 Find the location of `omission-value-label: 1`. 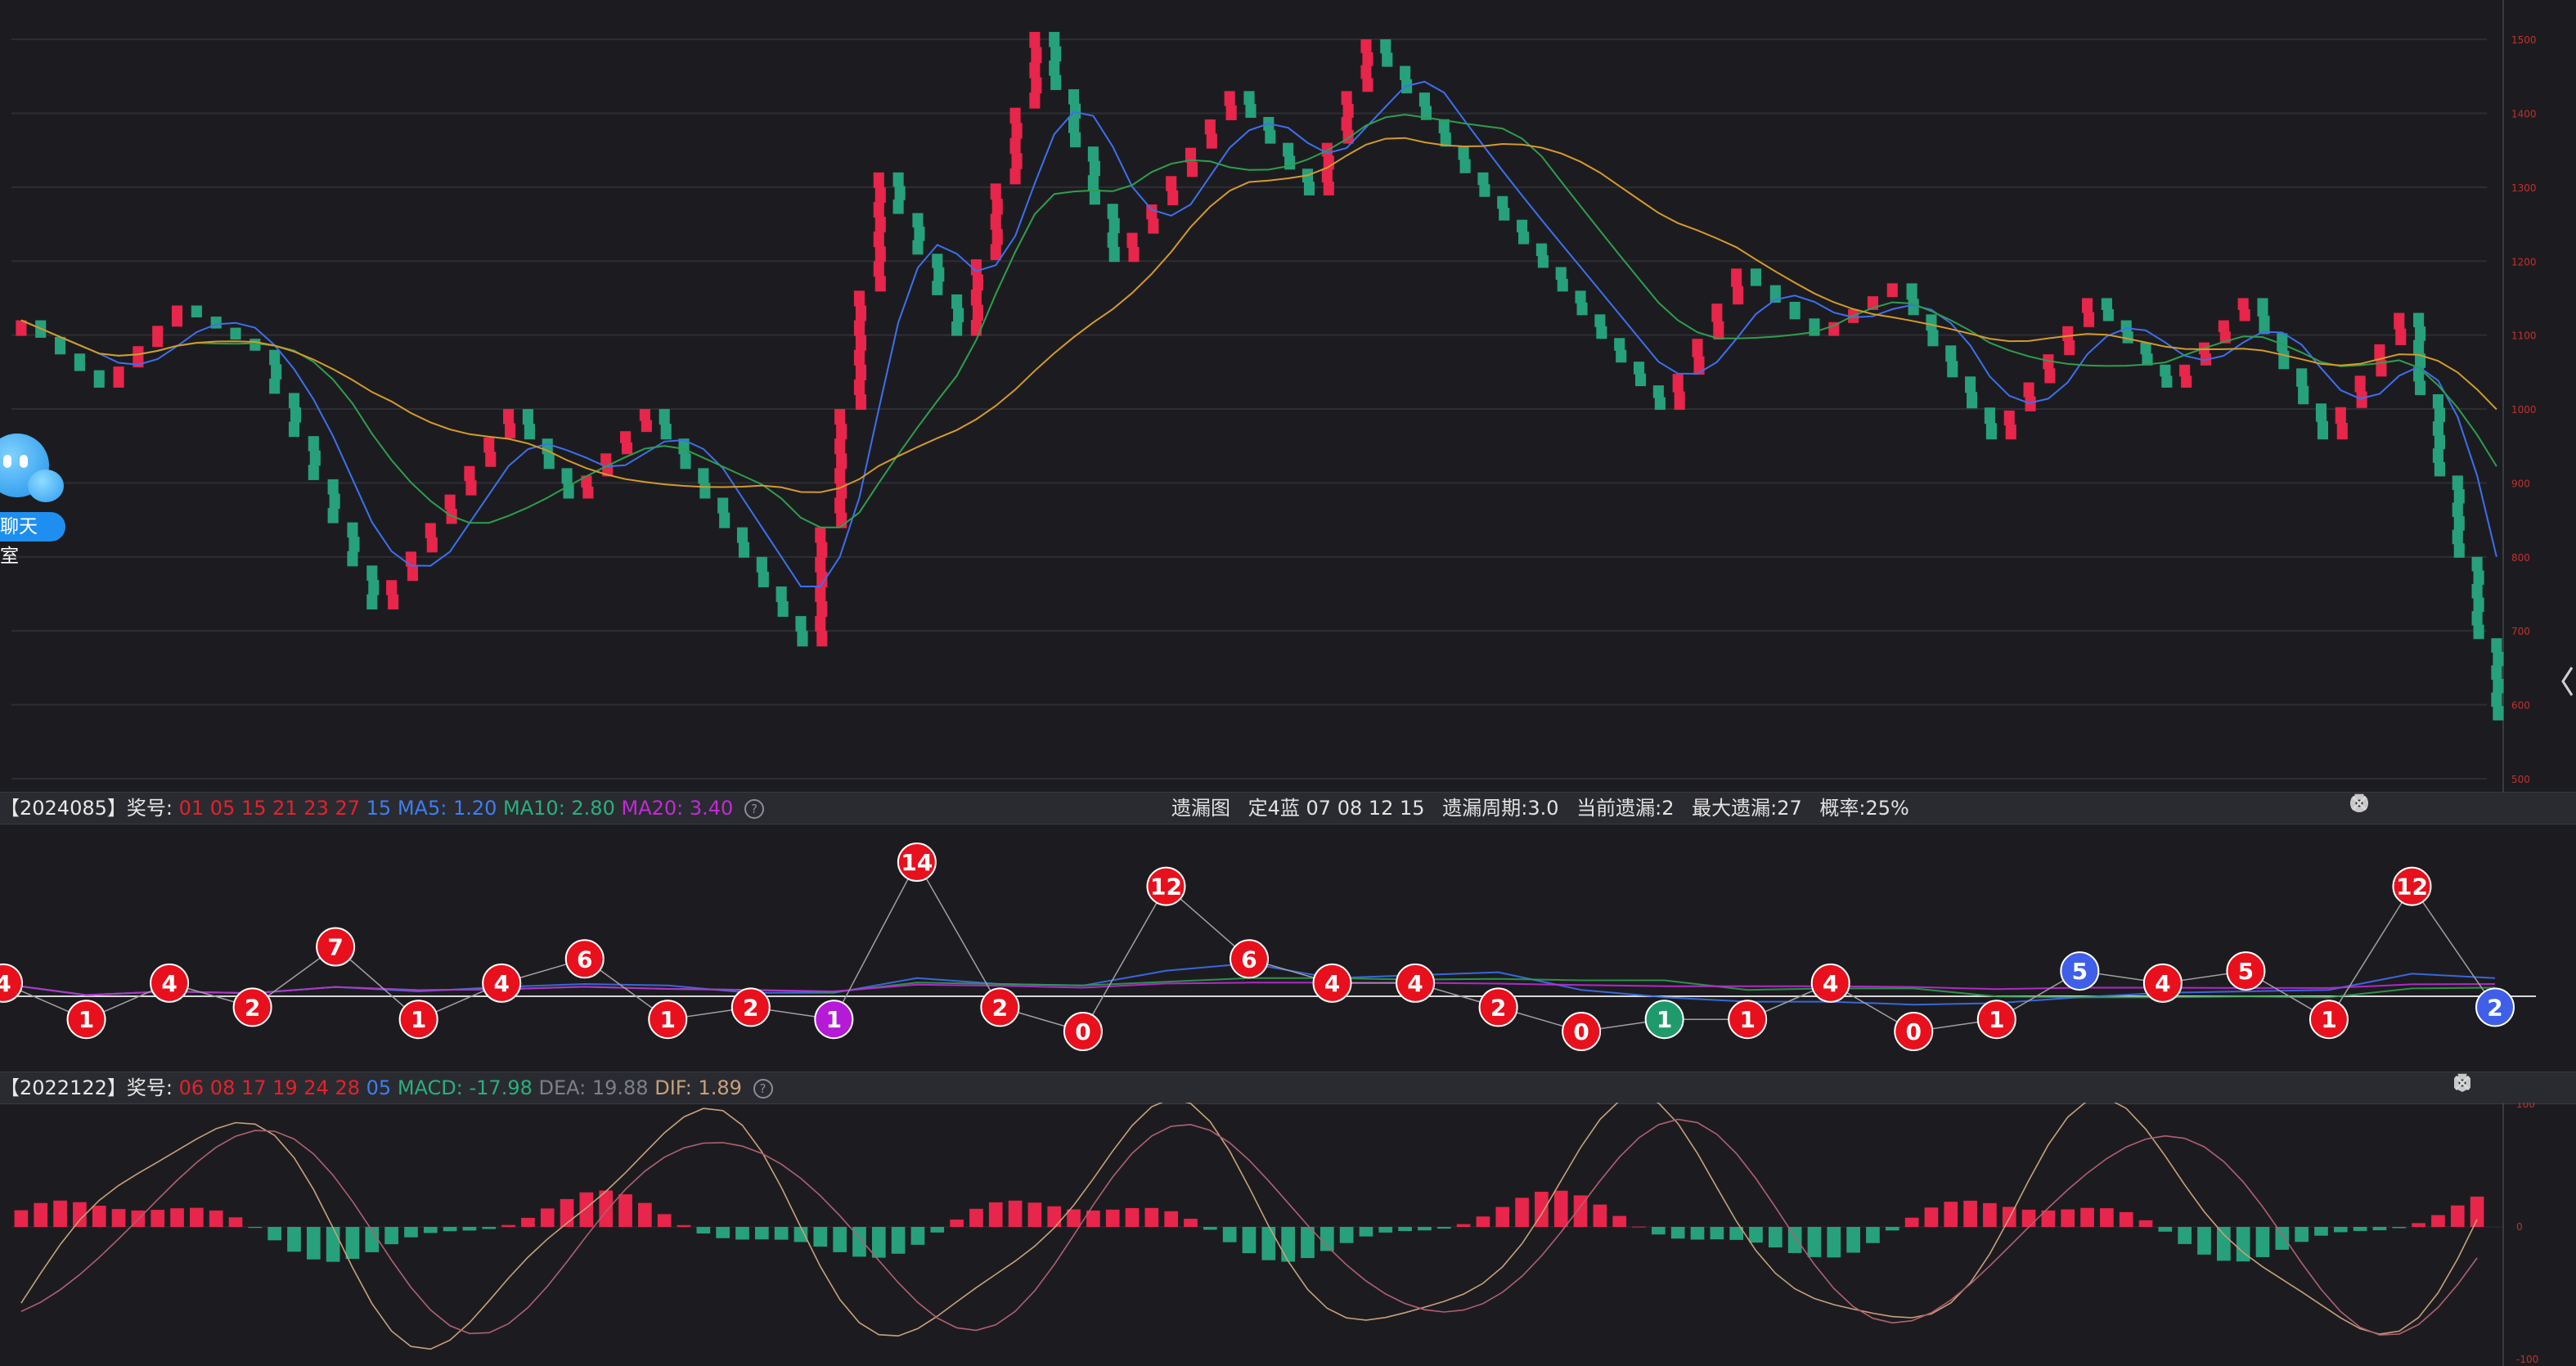

omission-value-label: 1 is located at coordinates (419, 1019).